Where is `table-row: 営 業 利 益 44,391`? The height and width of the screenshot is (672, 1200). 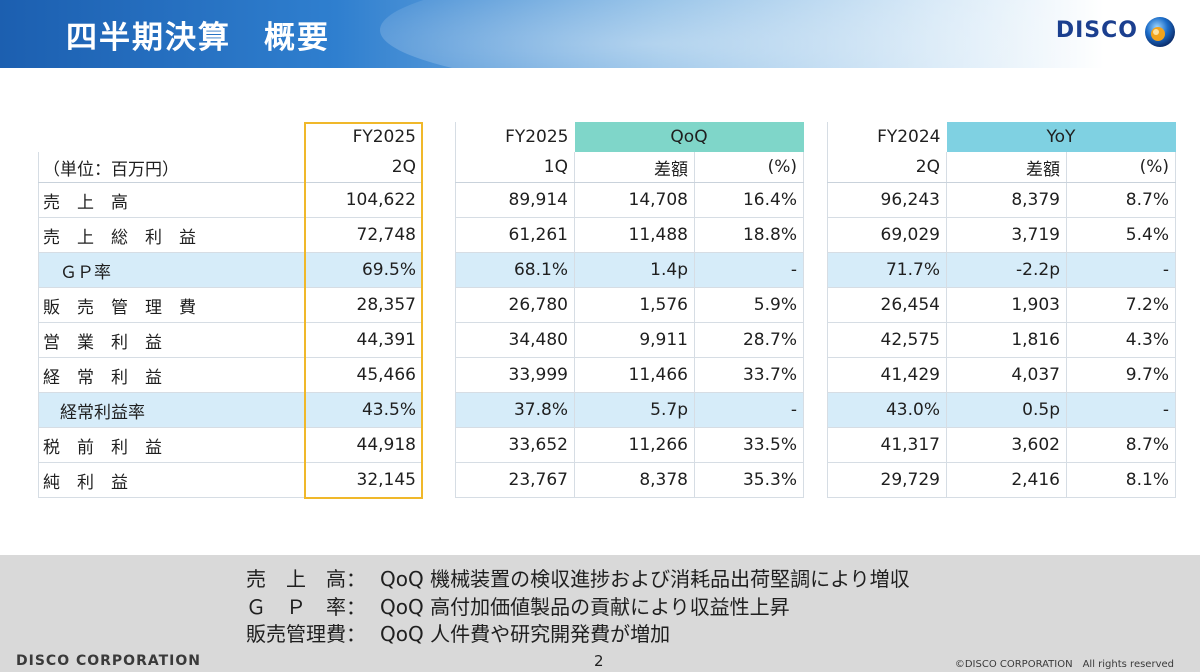
table-row: 営 業 利 益 44,391 is located at coordinates (230, 340).